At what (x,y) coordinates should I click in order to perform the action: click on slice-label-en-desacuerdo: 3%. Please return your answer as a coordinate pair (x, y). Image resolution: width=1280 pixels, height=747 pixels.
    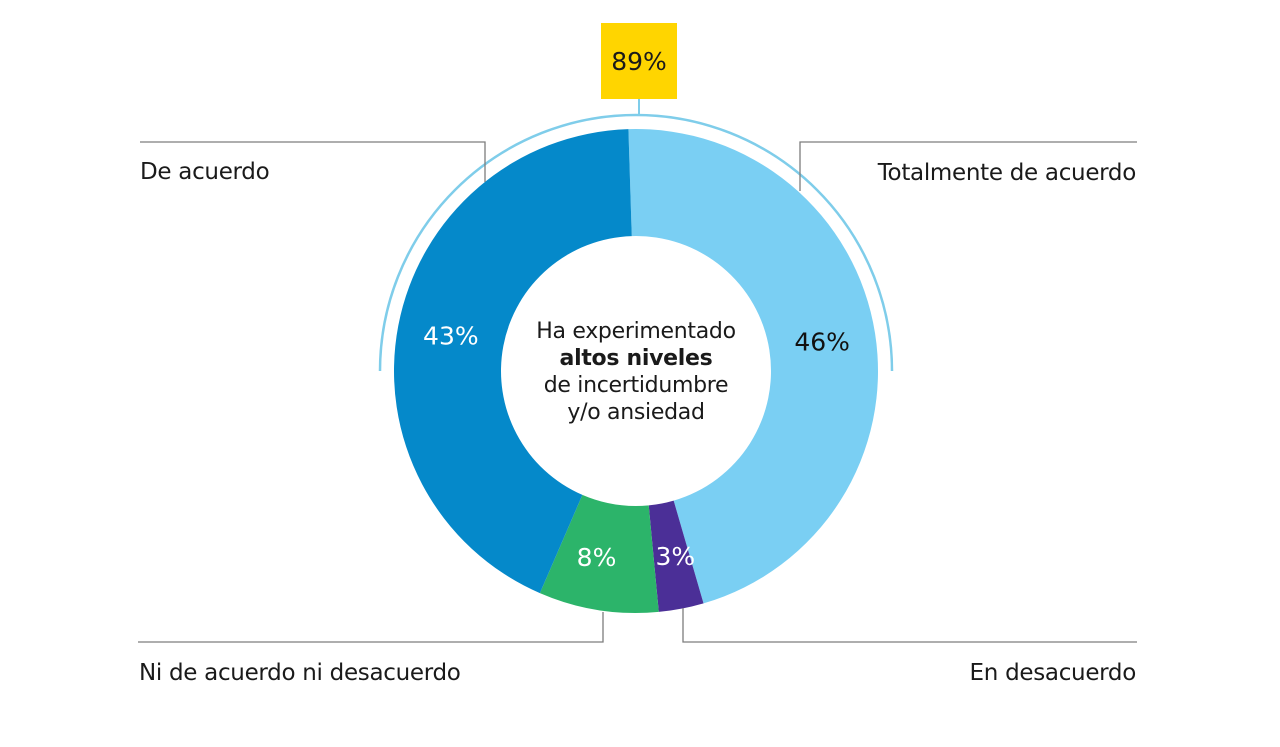
    Looking at the image, I should click on (675, 556).